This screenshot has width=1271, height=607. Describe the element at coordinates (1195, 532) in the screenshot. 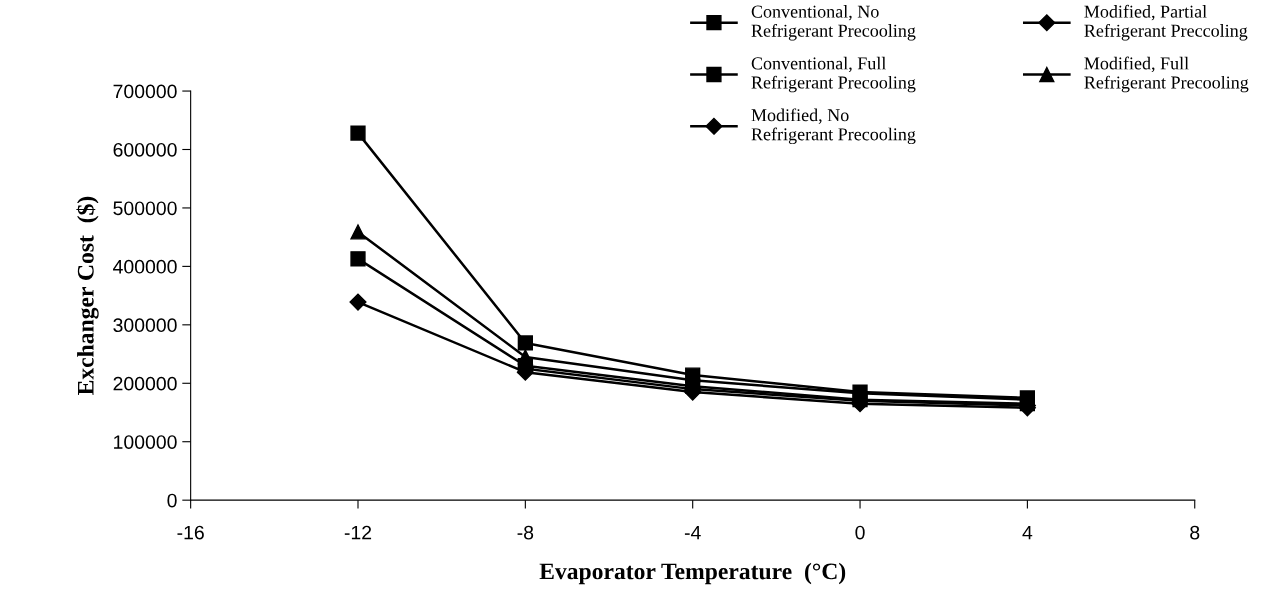

I see `x-tick-label: 8` at that location.